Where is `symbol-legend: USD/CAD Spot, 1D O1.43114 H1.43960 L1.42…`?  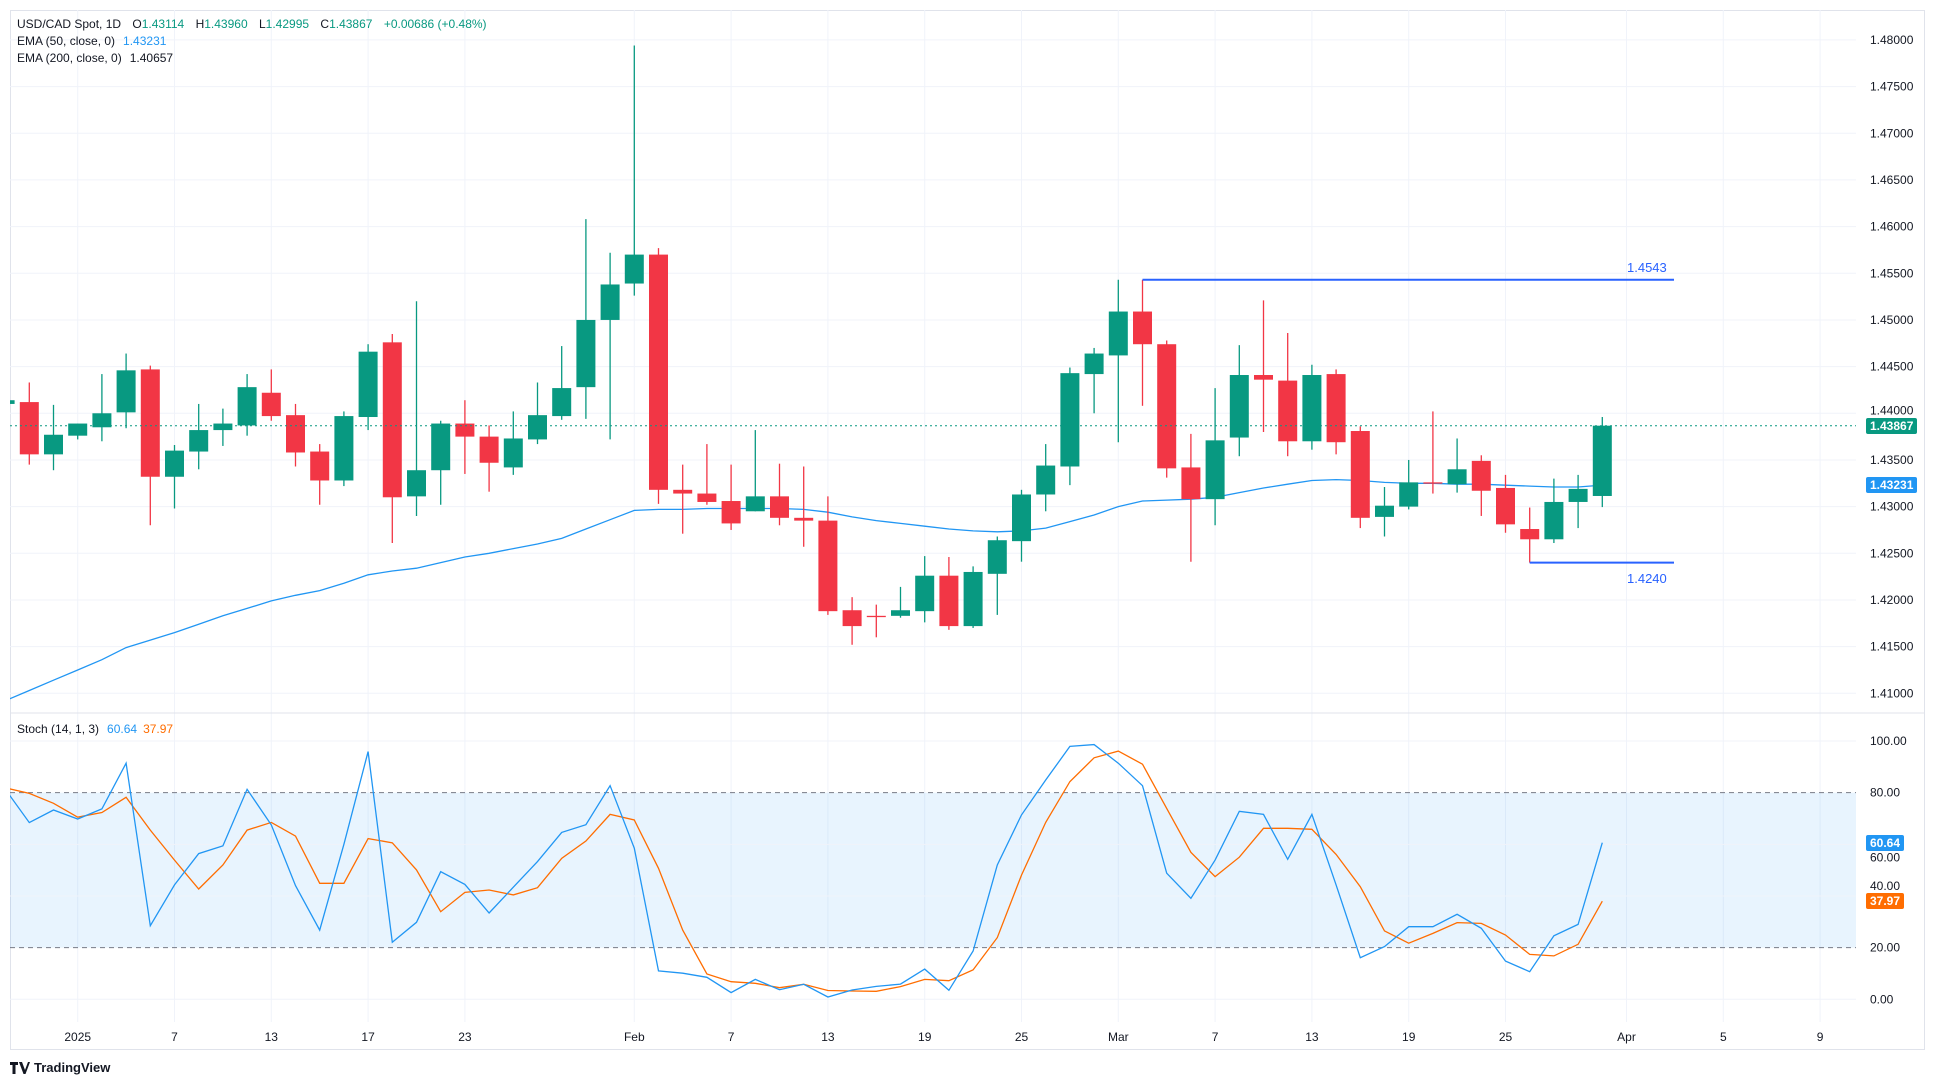 symbol-legend: USD/CAD Spot, 1D O1.43114 H1.43960 L1.42… is located at coordinates (254, 24).